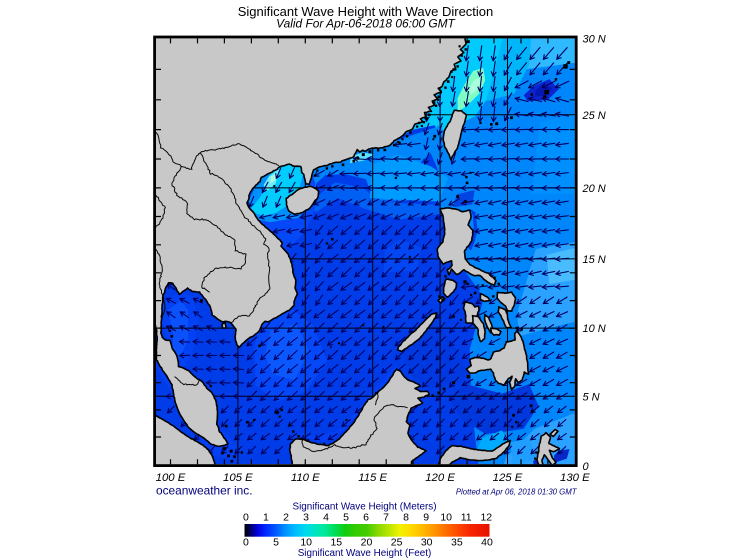 The height and width of the screenshot is (560, 755). I want to click on svg-text: 1, so click(266, 518).